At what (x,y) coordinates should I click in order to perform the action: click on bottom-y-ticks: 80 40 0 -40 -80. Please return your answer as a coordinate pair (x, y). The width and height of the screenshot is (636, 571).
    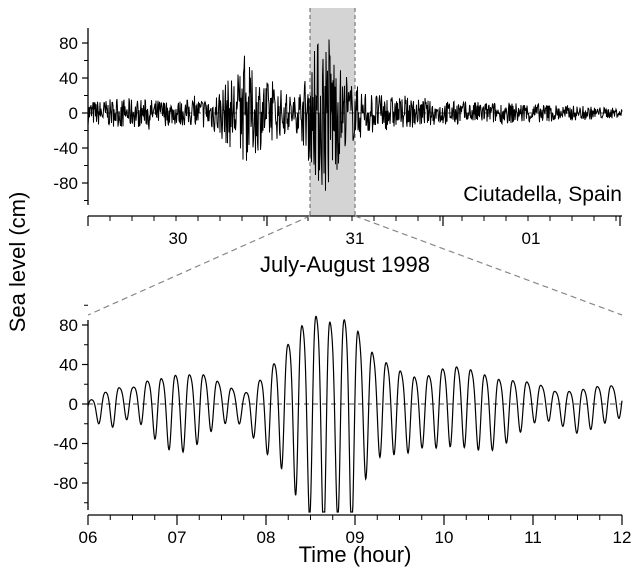
    Looking at the image, I should click on (70, 404).